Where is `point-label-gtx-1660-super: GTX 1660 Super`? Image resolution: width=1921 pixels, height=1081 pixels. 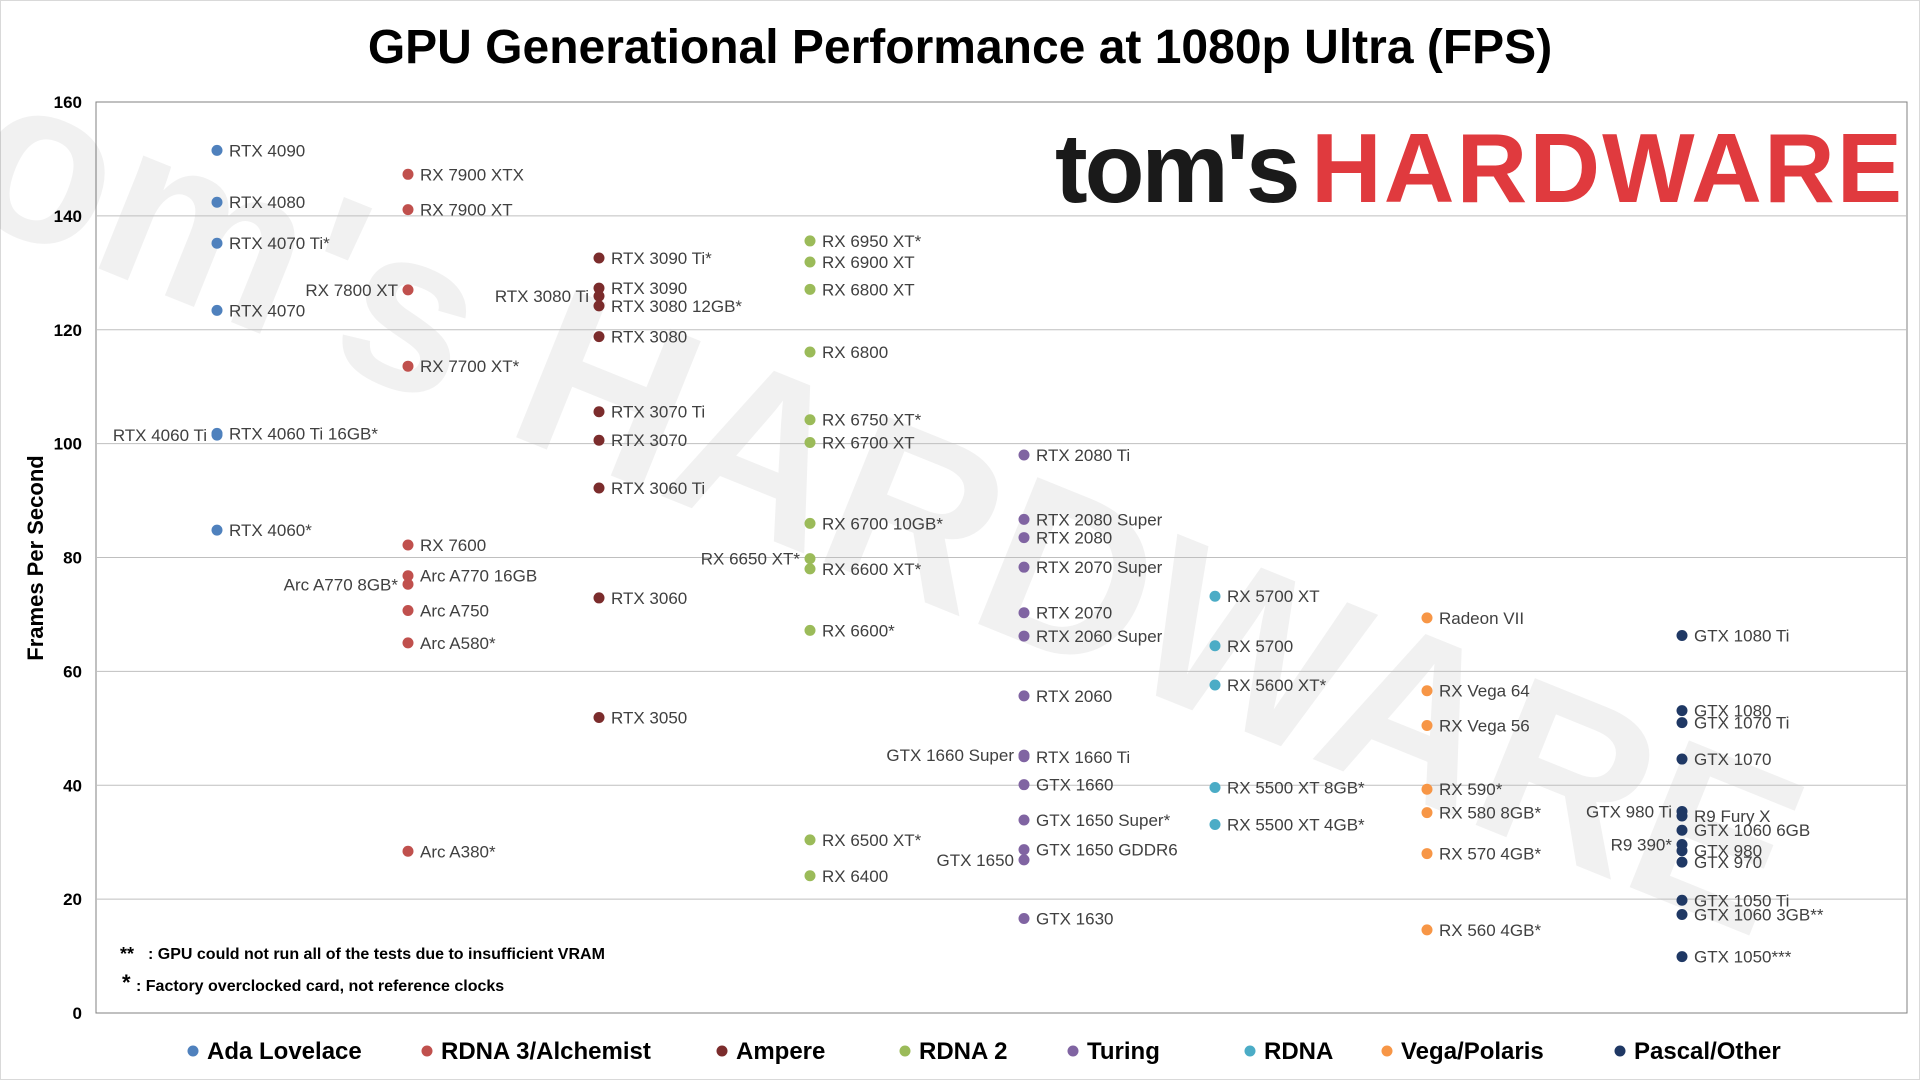
point-label-gtx-1660-super: GTX 1660 Super is located at coordinates (950, 755).